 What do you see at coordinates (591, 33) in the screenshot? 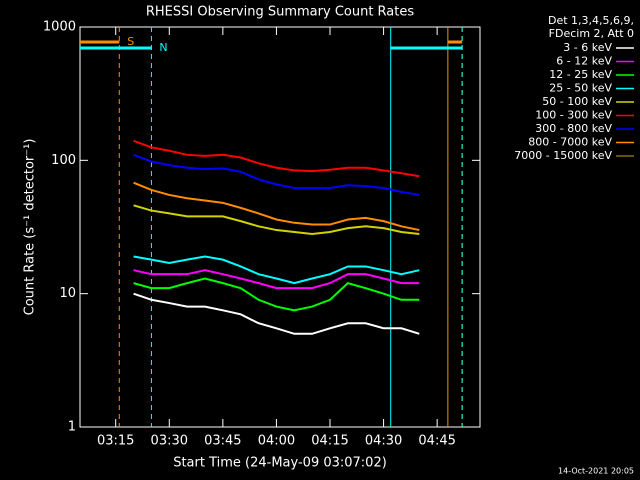
I see `legend-header: FDecim 2, Att 0` at bounding box center [591, 33].